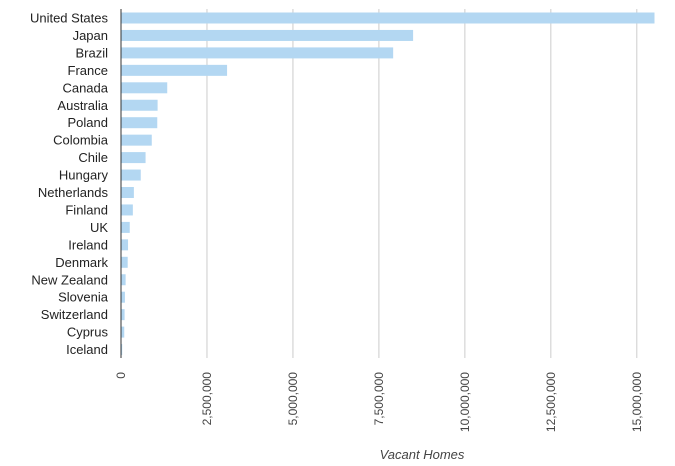  I want to click on category-label: United States, so click(69, 18).